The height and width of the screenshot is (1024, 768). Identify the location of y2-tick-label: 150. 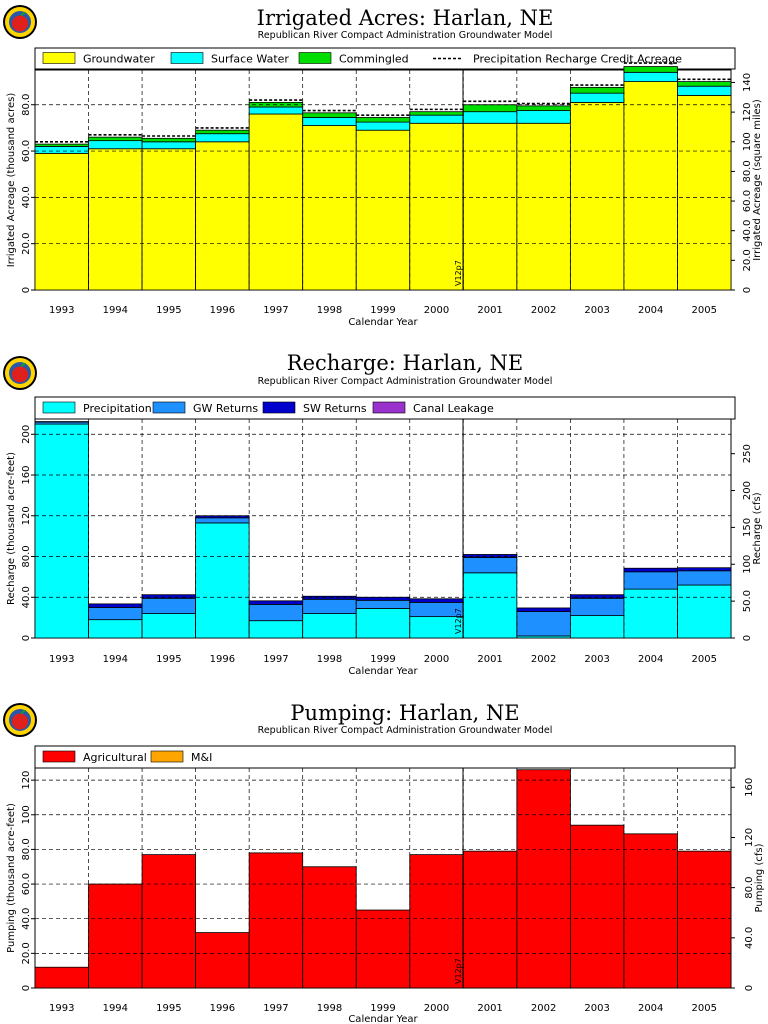
(747, 527).